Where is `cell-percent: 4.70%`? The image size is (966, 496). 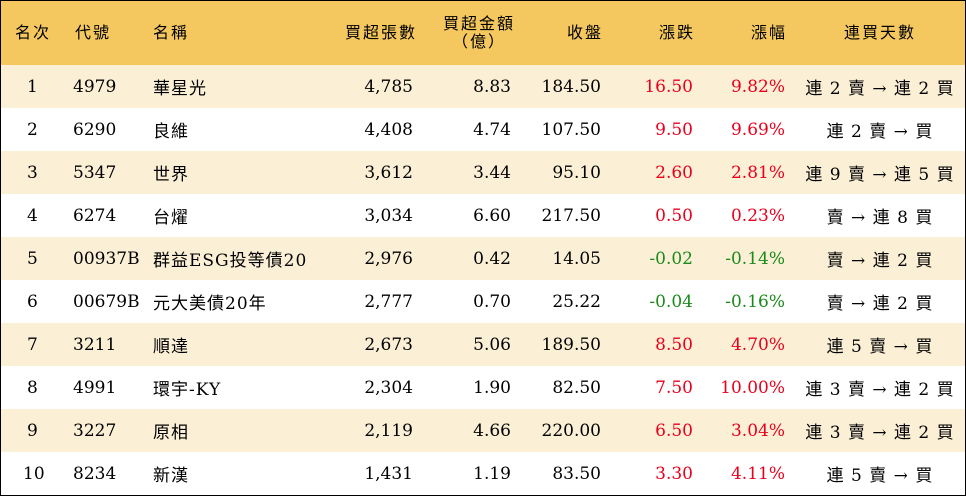 cell-percent: 4.70% is located at coordinates (757, 344).